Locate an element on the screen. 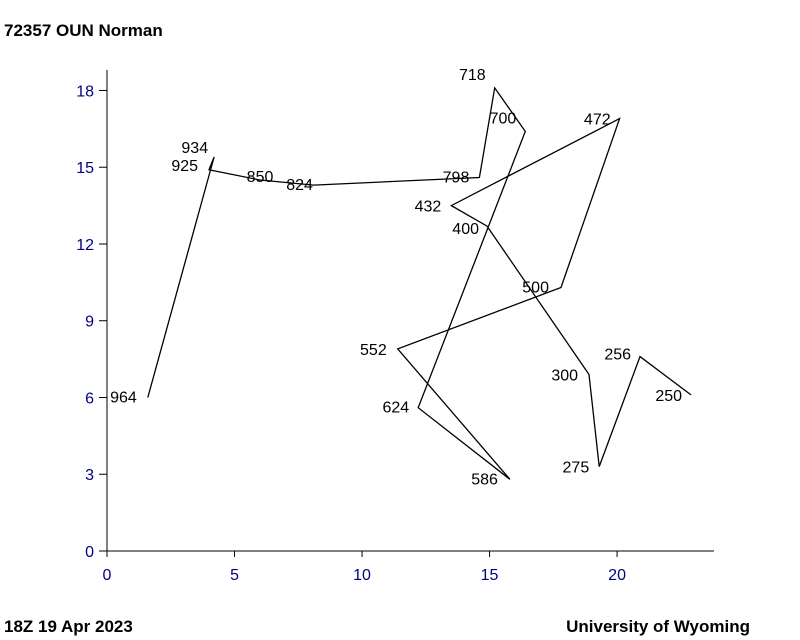  y-tick-label: 6 is located at coordinates (89, 398).